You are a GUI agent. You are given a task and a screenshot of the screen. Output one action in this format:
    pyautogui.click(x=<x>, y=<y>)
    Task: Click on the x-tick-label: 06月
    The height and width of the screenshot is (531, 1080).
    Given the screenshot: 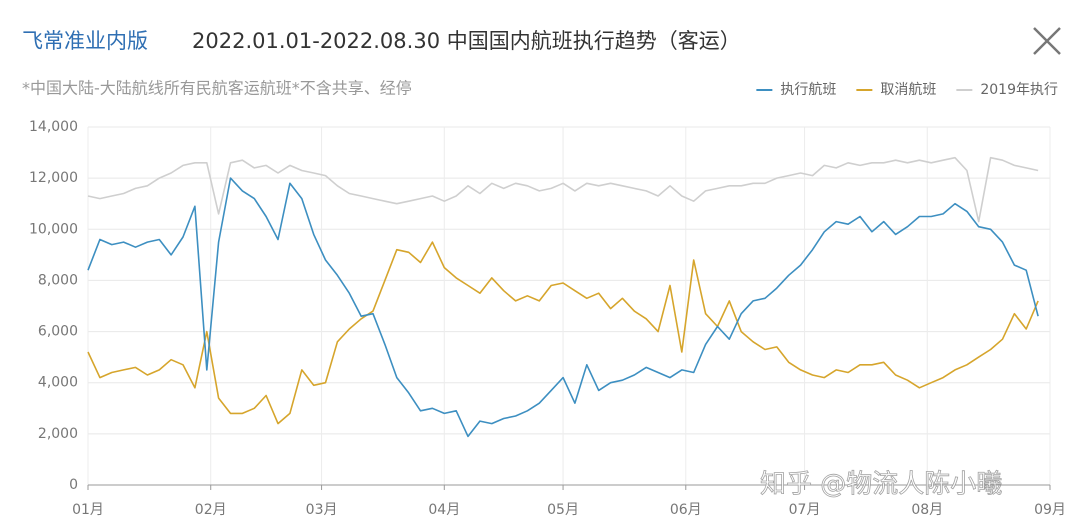 What is the action you would take?
    pyautogui.click(x=686, y=510)
    